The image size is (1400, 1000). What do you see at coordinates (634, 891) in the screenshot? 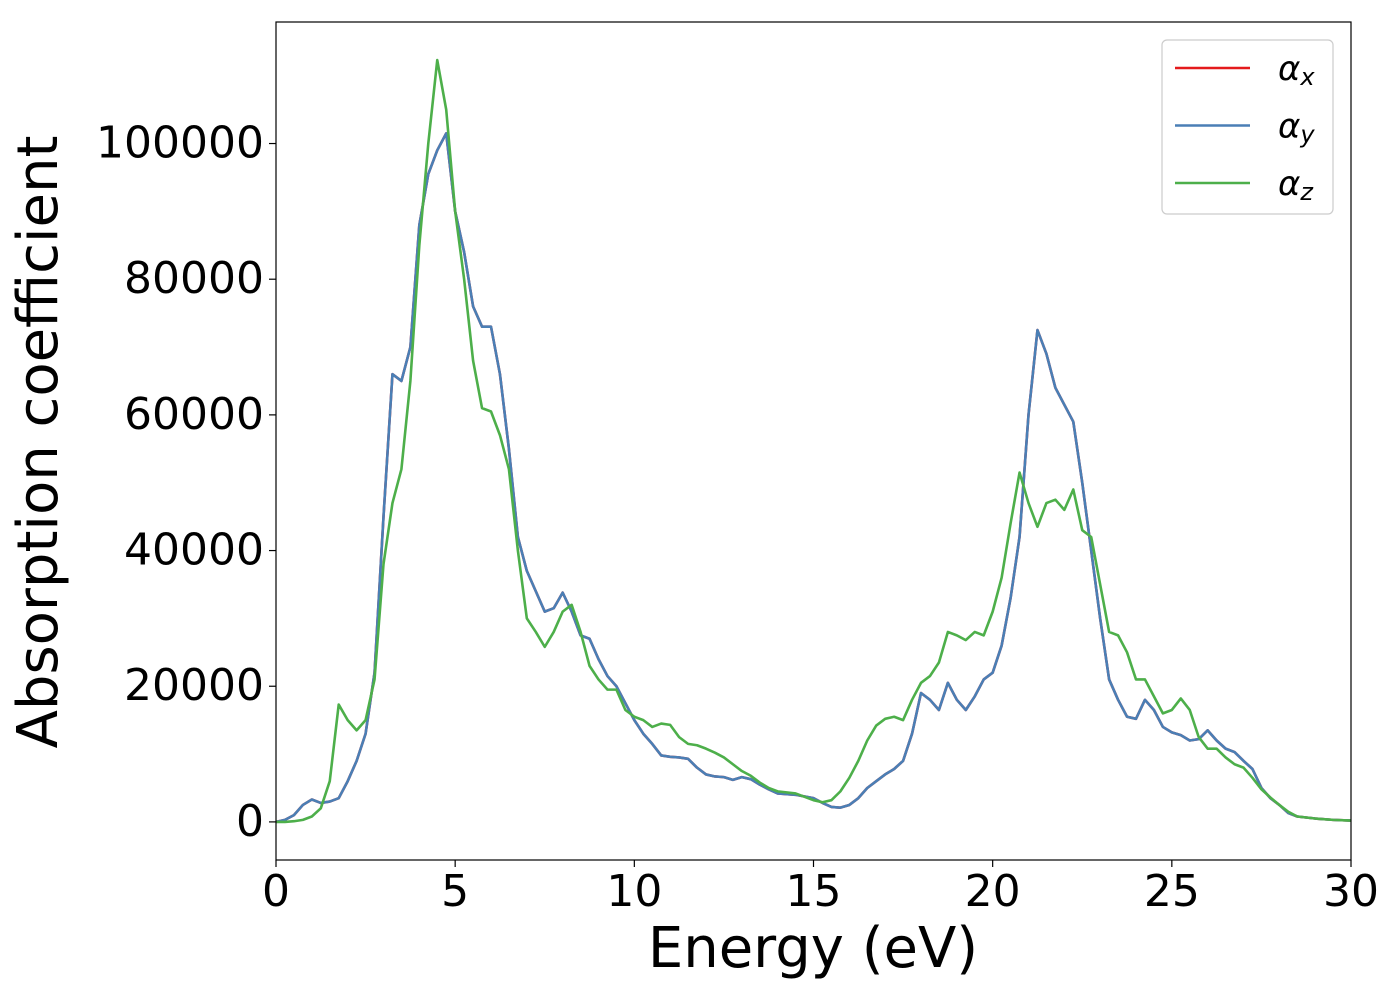
I see `x-tick-label: 10` at bounding box center [634, 891].